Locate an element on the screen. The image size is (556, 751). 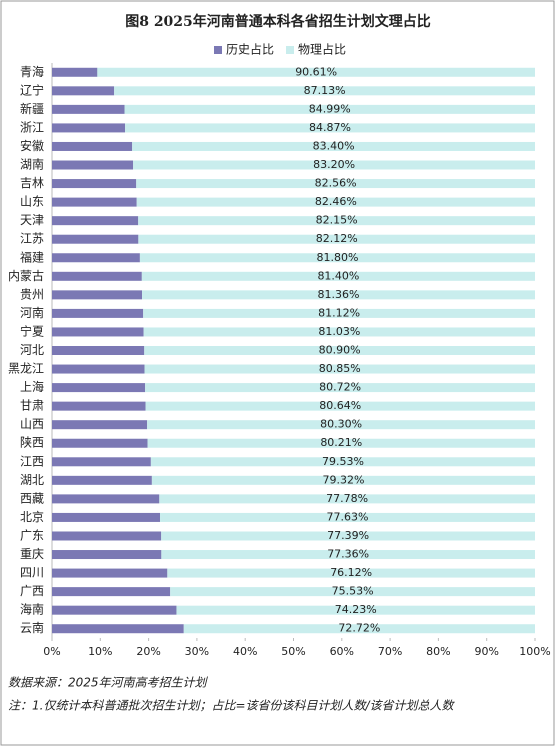
data-label: 87.13% is located at coordinates (325, 90).